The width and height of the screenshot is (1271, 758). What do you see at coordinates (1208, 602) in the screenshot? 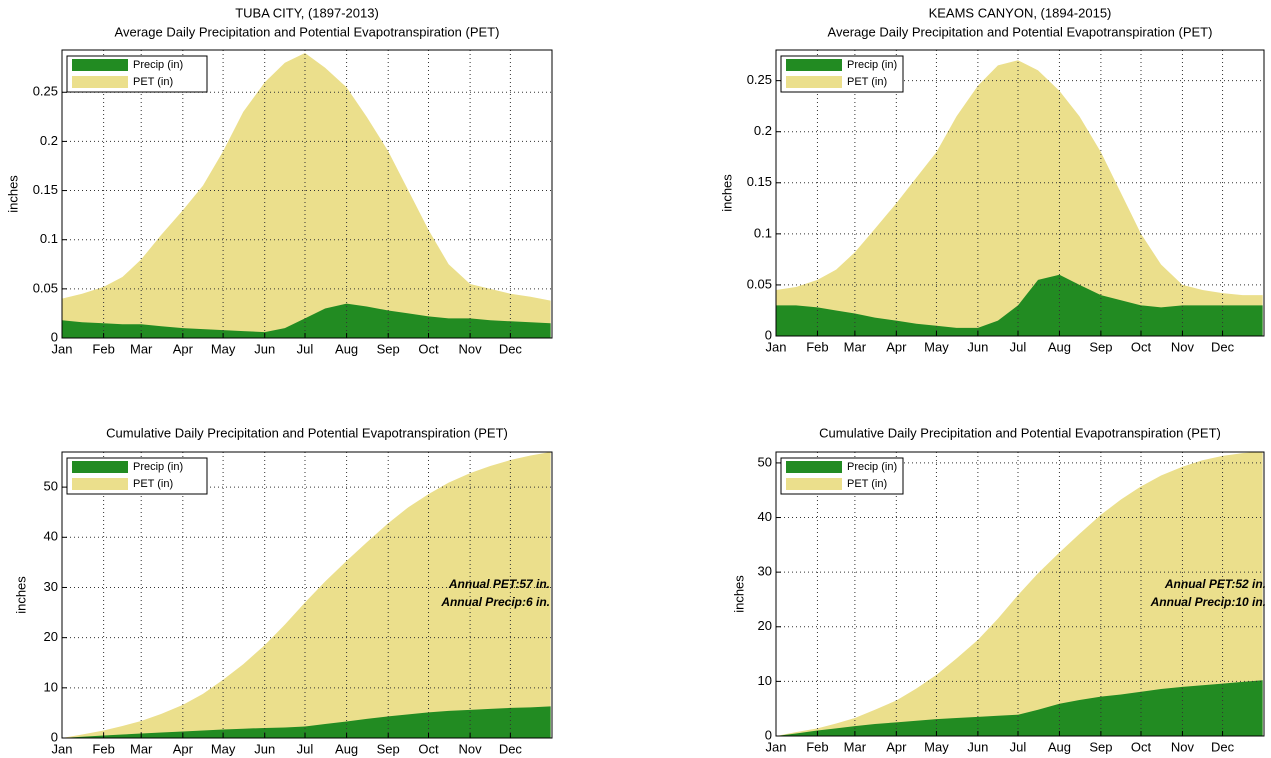
I see `annotation: Annual Precip:10 in.` at bounding box center [1208, 602].